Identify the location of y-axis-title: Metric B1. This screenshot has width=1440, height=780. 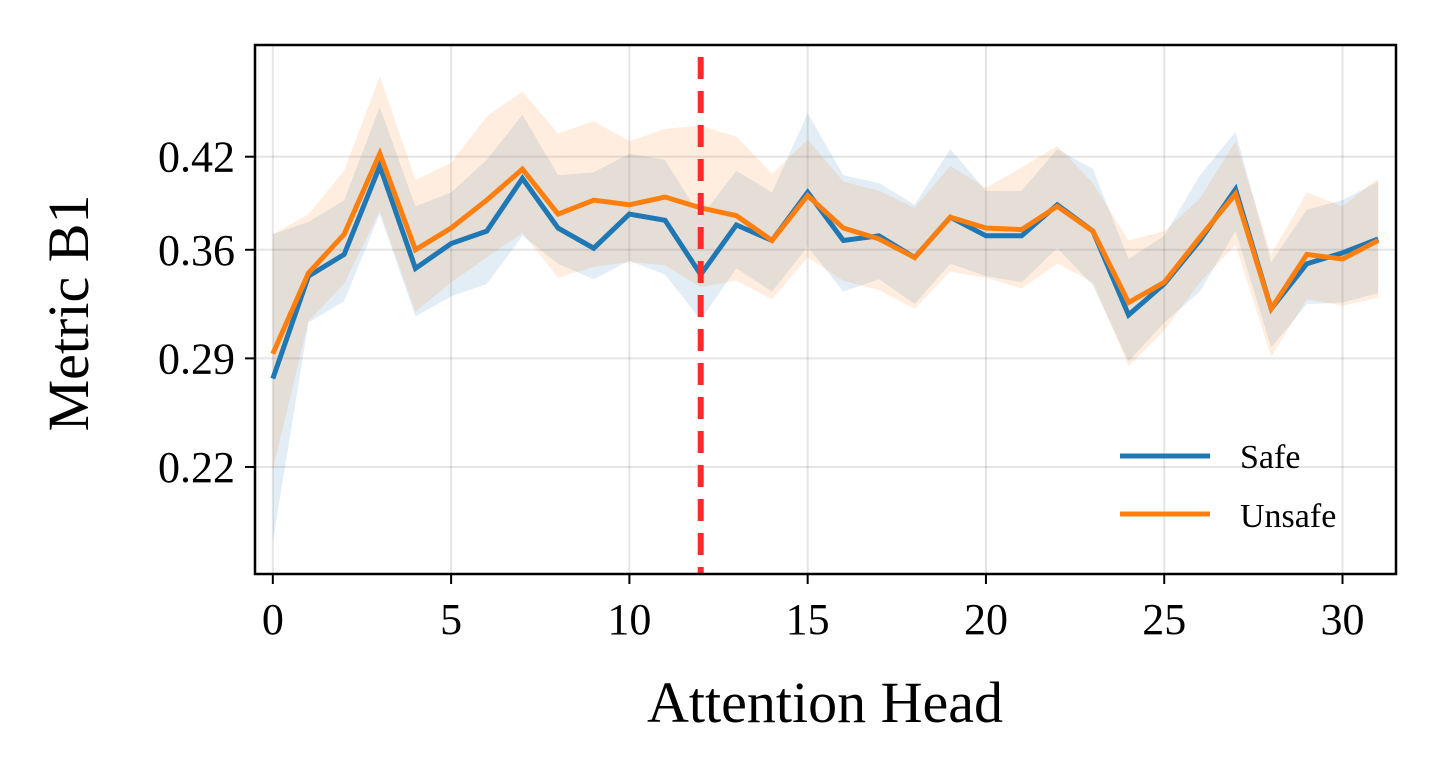
(68, 313).